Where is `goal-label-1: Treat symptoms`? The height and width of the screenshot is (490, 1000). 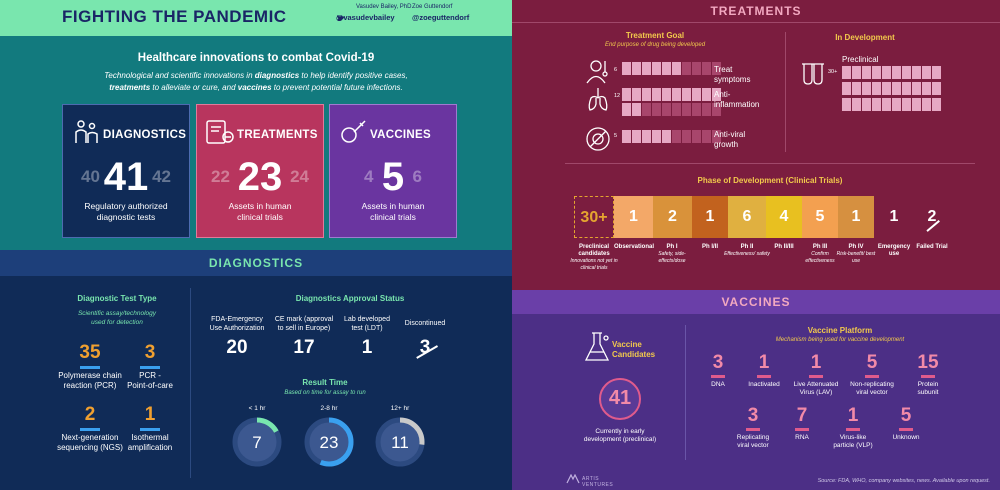 goal-label-1: Treat symptoms is located at coordinates (732, 74).